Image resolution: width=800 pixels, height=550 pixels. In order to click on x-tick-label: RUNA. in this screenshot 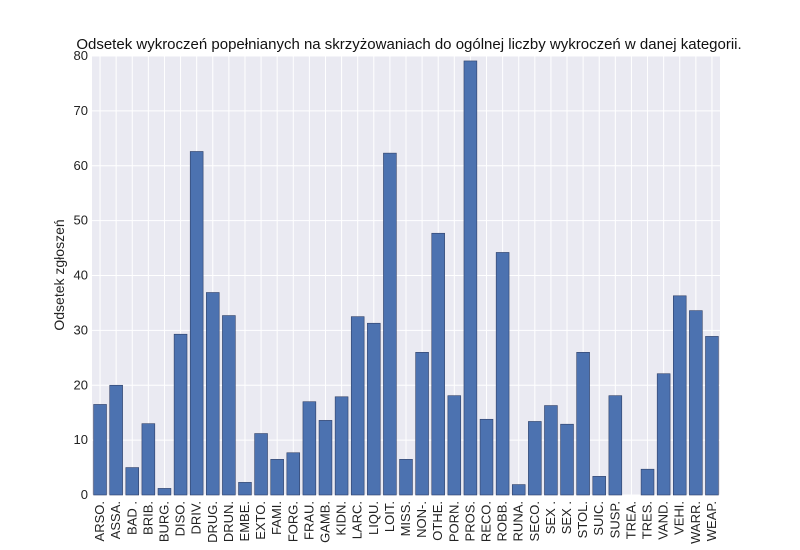, I will do `click(518, 521)`.